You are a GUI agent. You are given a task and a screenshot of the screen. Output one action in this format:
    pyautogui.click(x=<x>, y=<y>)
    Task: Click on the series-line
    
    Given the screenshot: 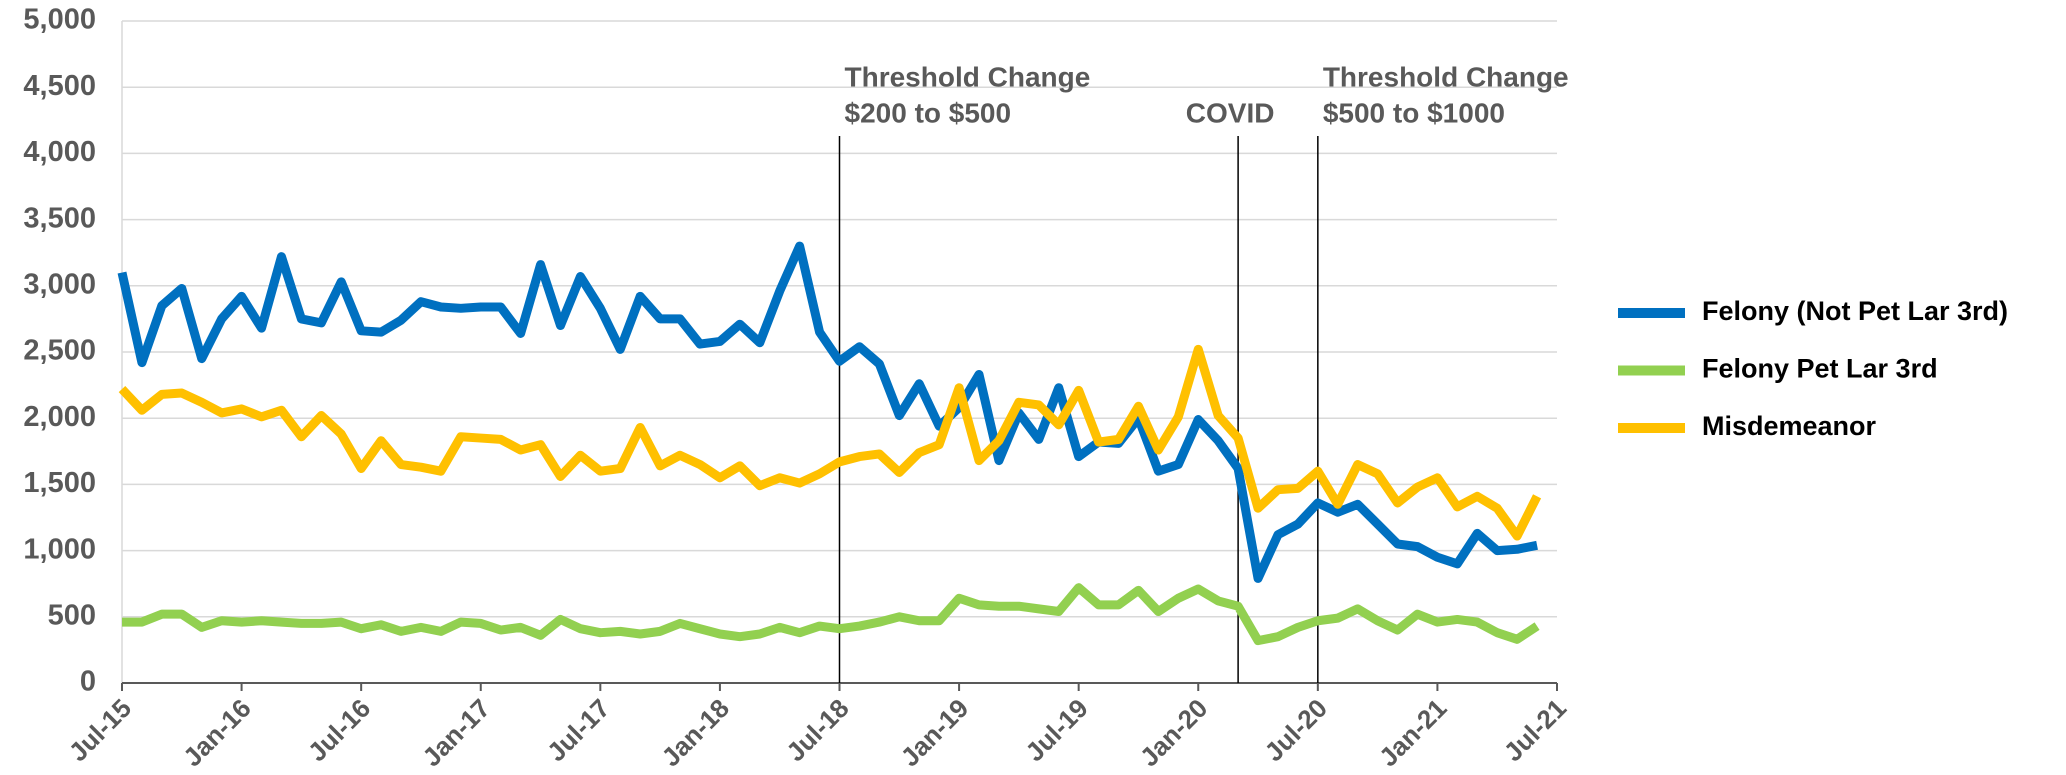 What is the action you would take?
    pyautogui.click(x=831, y=614)
    